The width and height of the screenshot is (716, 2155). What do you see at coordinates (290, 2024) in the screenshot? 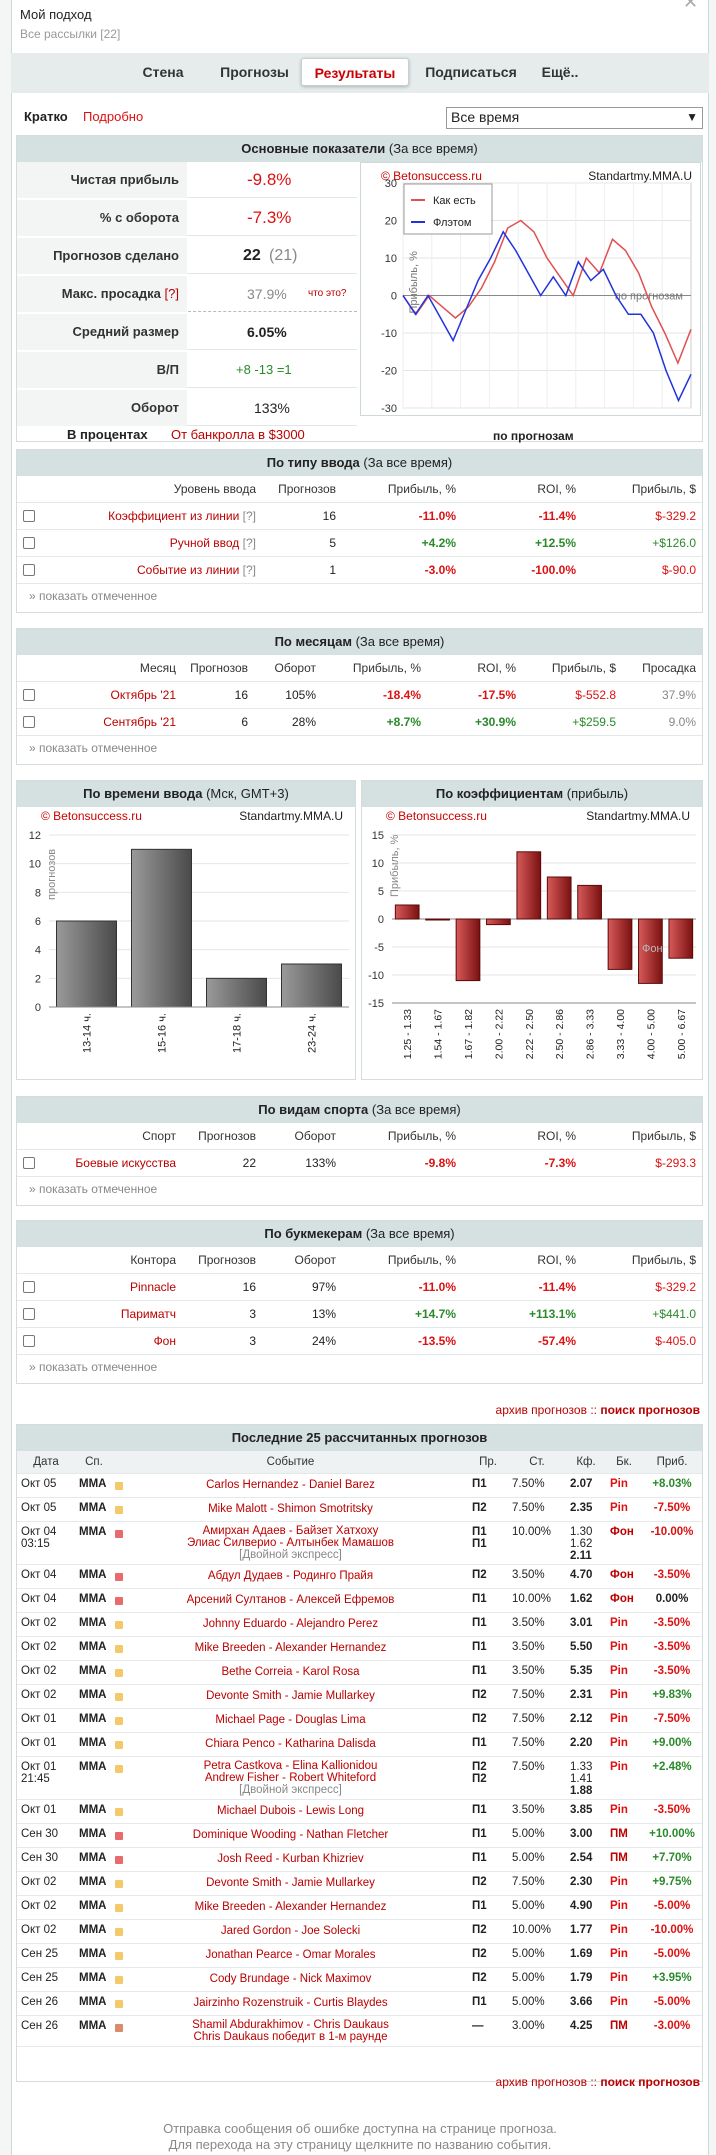
I see `event-link: Shamil Abdurakhimov - Chris Daukaus` at bounding box center [290, 2024].